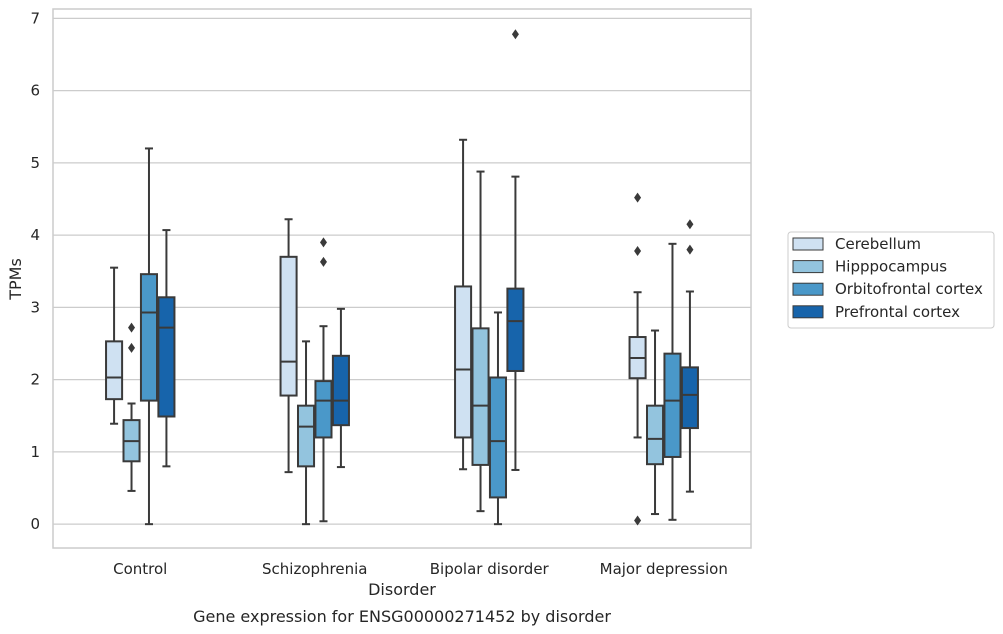 The width and height of the screenshot is (1003, 634). Describe the element at coordinates (140, 569) in the screenshot. I see `x-tick-label: Control` at that location.